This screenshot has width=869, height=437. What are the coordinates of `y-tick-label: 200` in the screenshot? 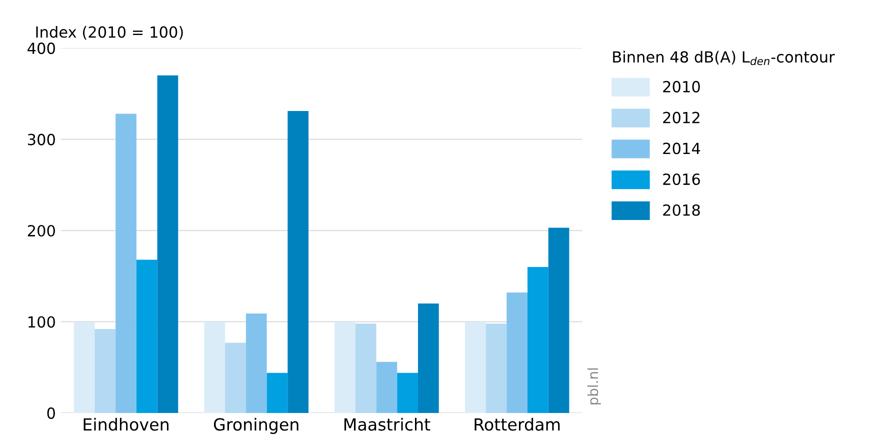 It's located at (41, 230).